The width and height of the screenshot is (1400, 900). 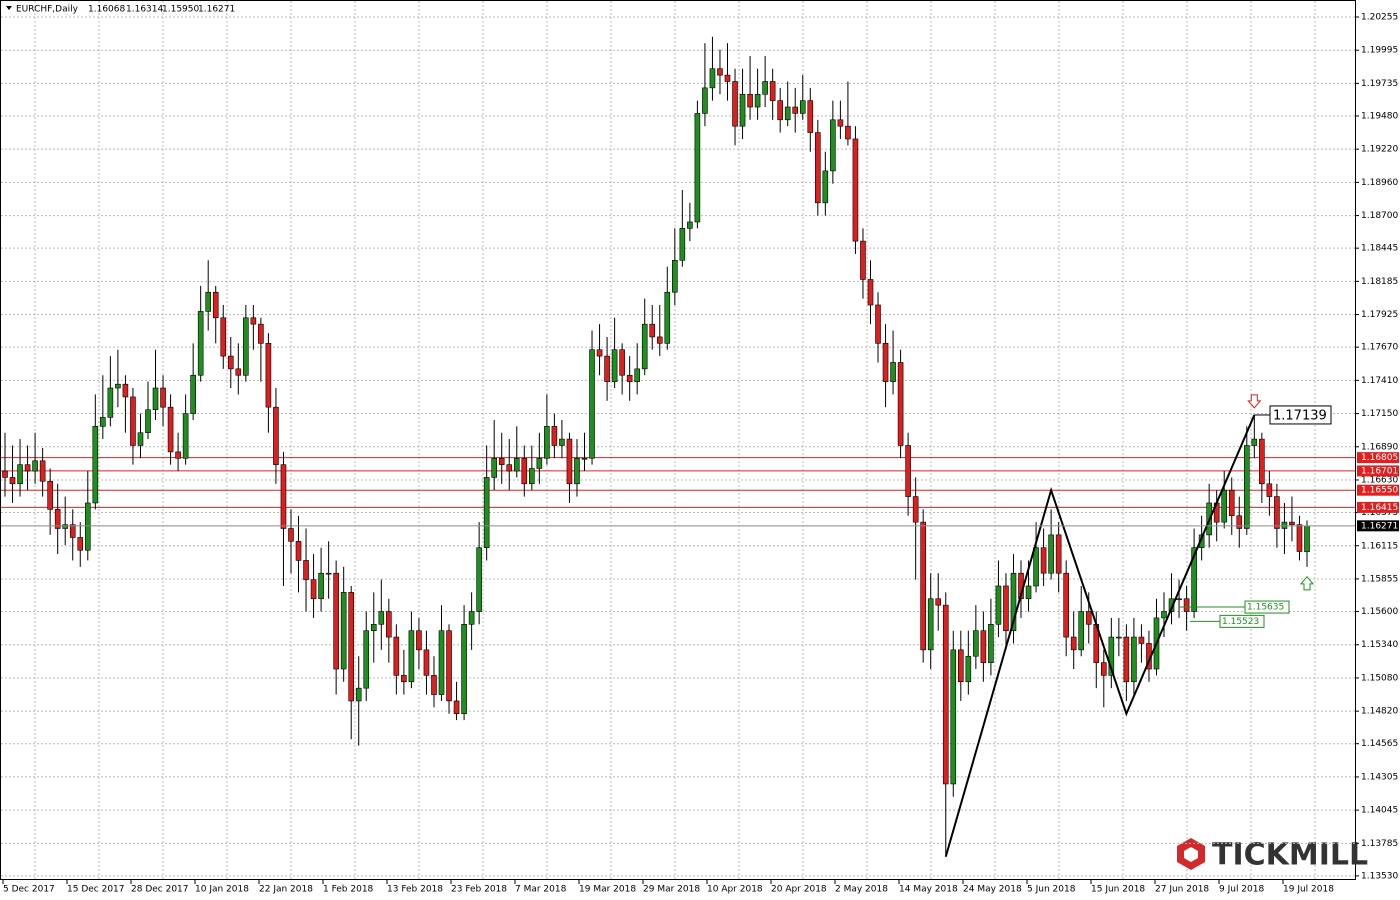 I want to click on header-open: 1.16068, so click(x=106, y=10).